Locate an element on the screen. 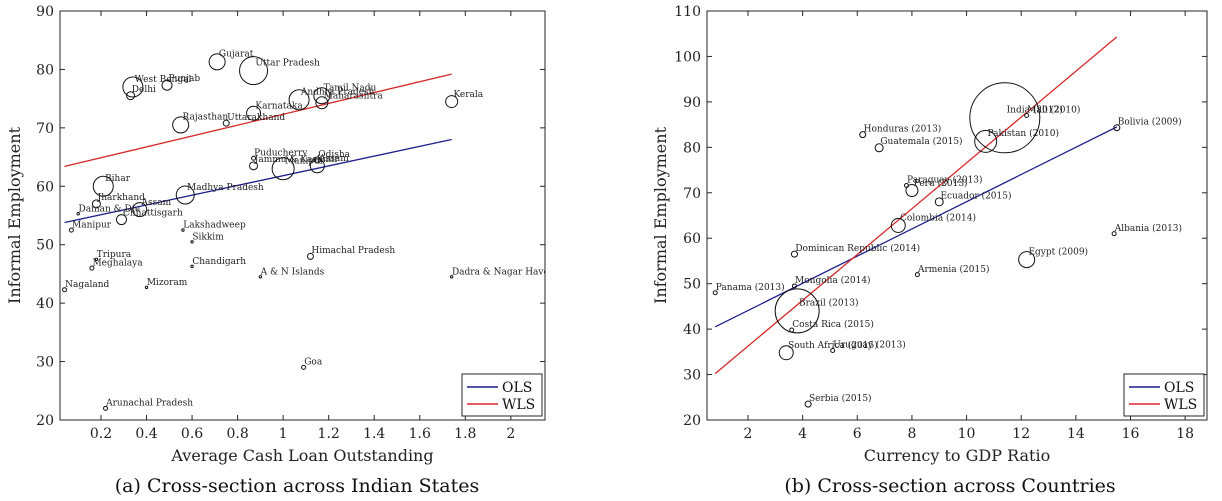 This screenshot has width=1222, height=501. data-point-label: Himachal Pradesh is located at coordinates (353, 251).